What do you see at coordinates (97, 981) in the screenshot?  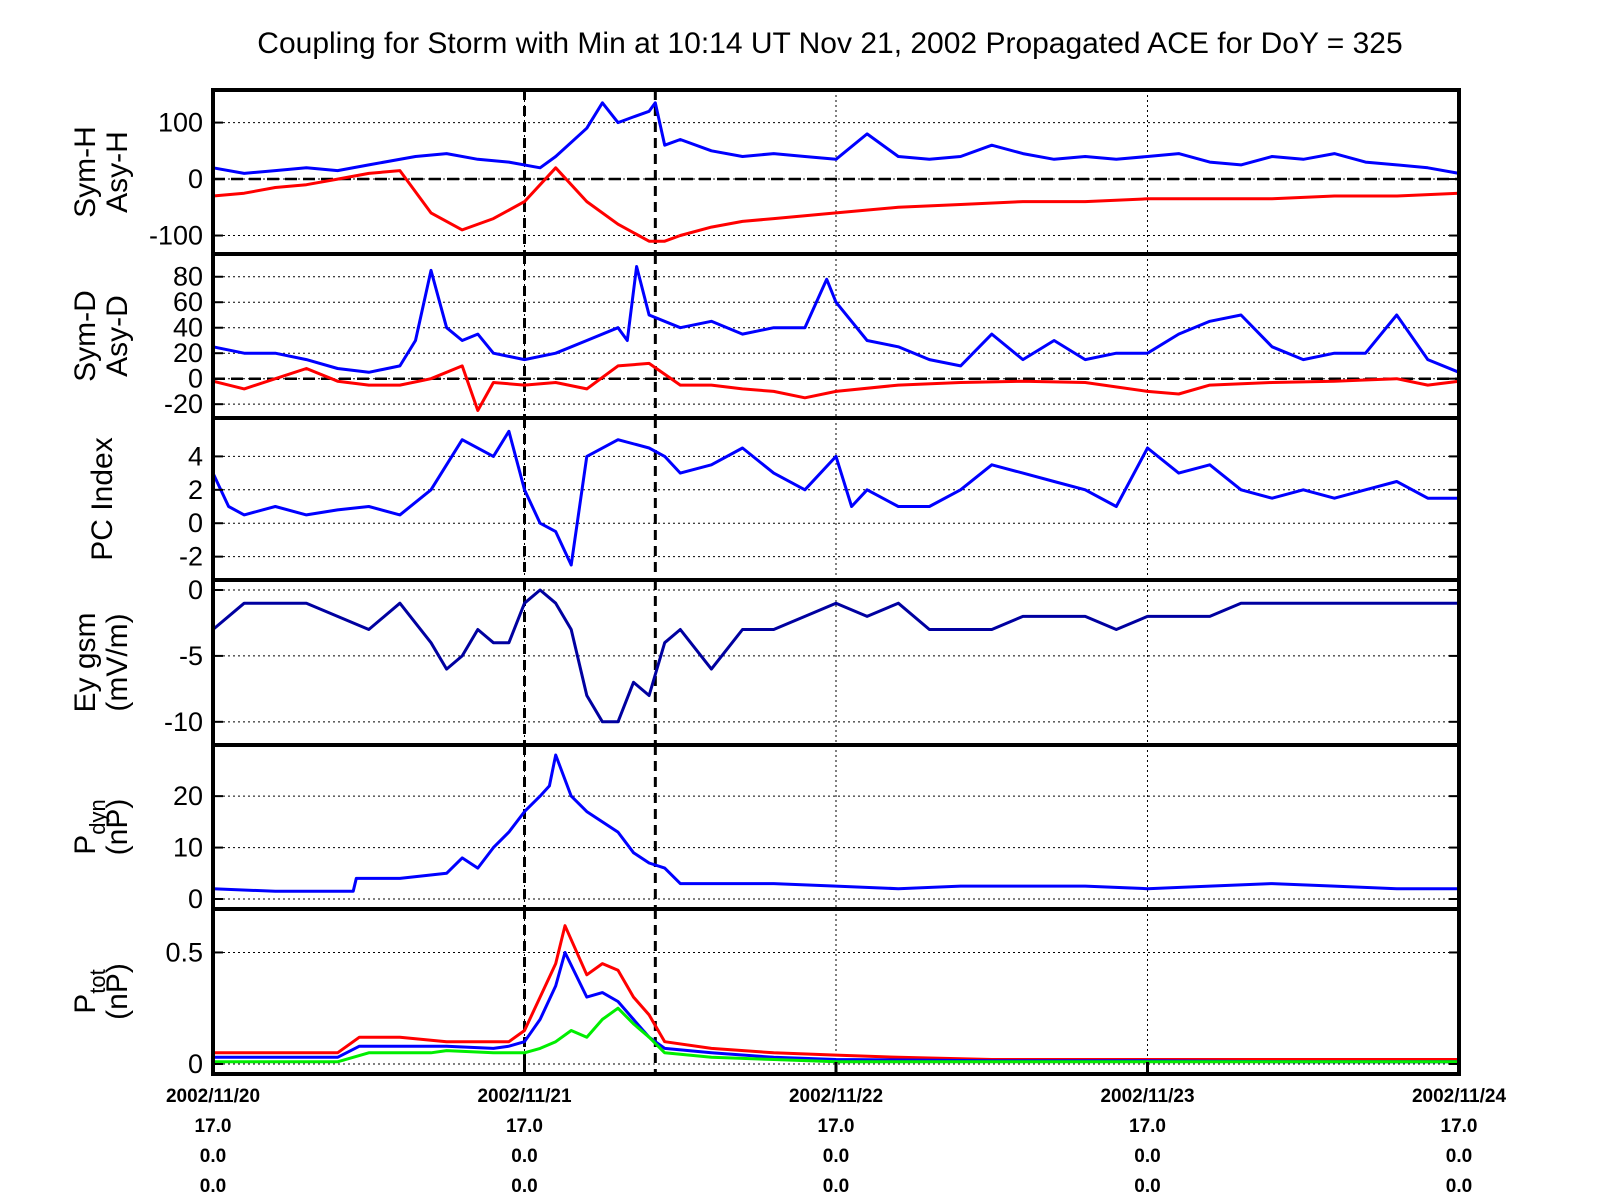 I see `y-axis-label-subscript: tot` at bounding box center [97, 981].